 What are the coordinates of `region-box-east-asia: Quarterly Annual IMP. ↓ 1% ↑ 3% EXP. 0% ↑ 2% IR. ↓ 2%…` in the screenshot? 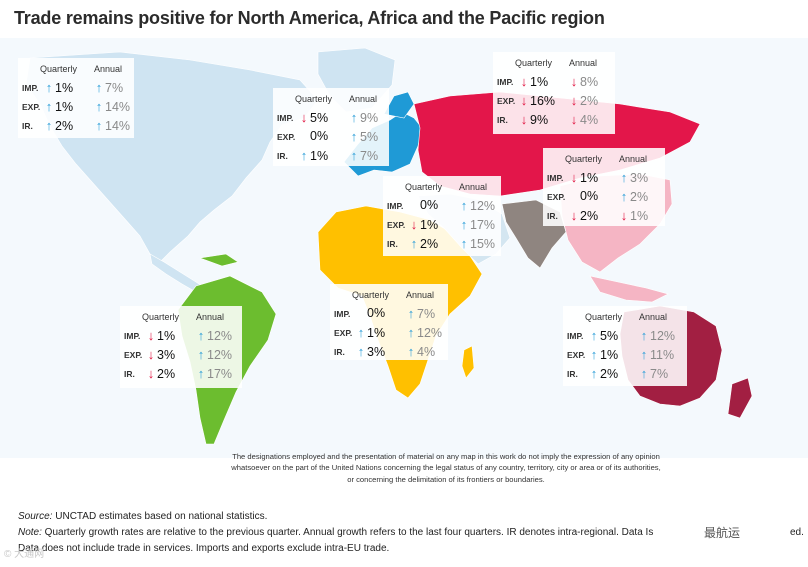 It's located at (604, 187).